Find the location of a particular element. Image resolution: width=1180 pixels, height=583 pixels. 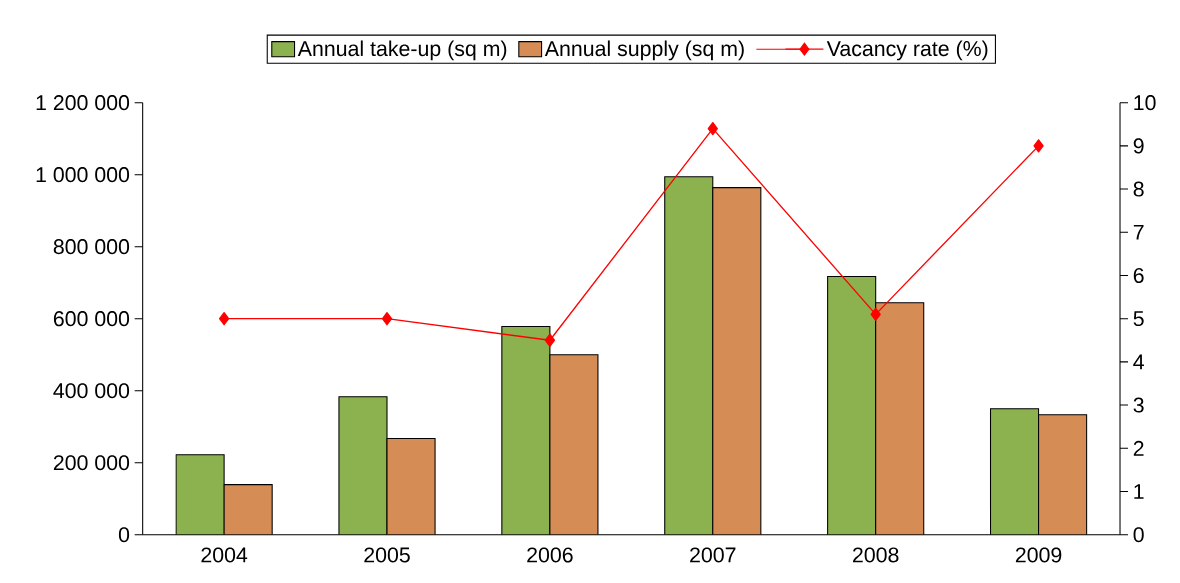

x-tick-label: 2006 is located at coordinates (550, 555).